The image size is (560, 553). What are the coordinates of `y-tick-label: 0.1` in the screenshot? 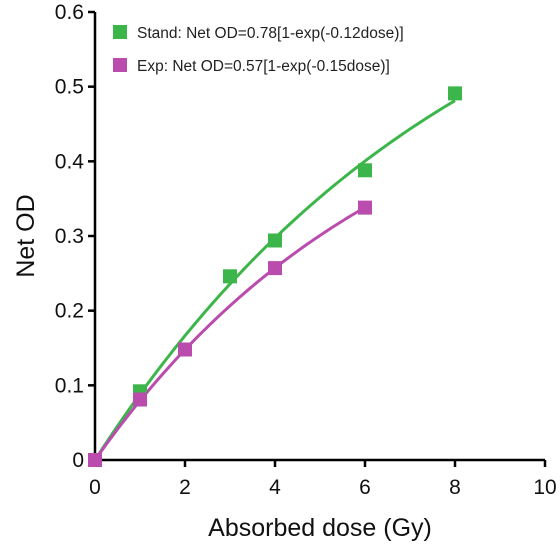 It's located at (69, 385).